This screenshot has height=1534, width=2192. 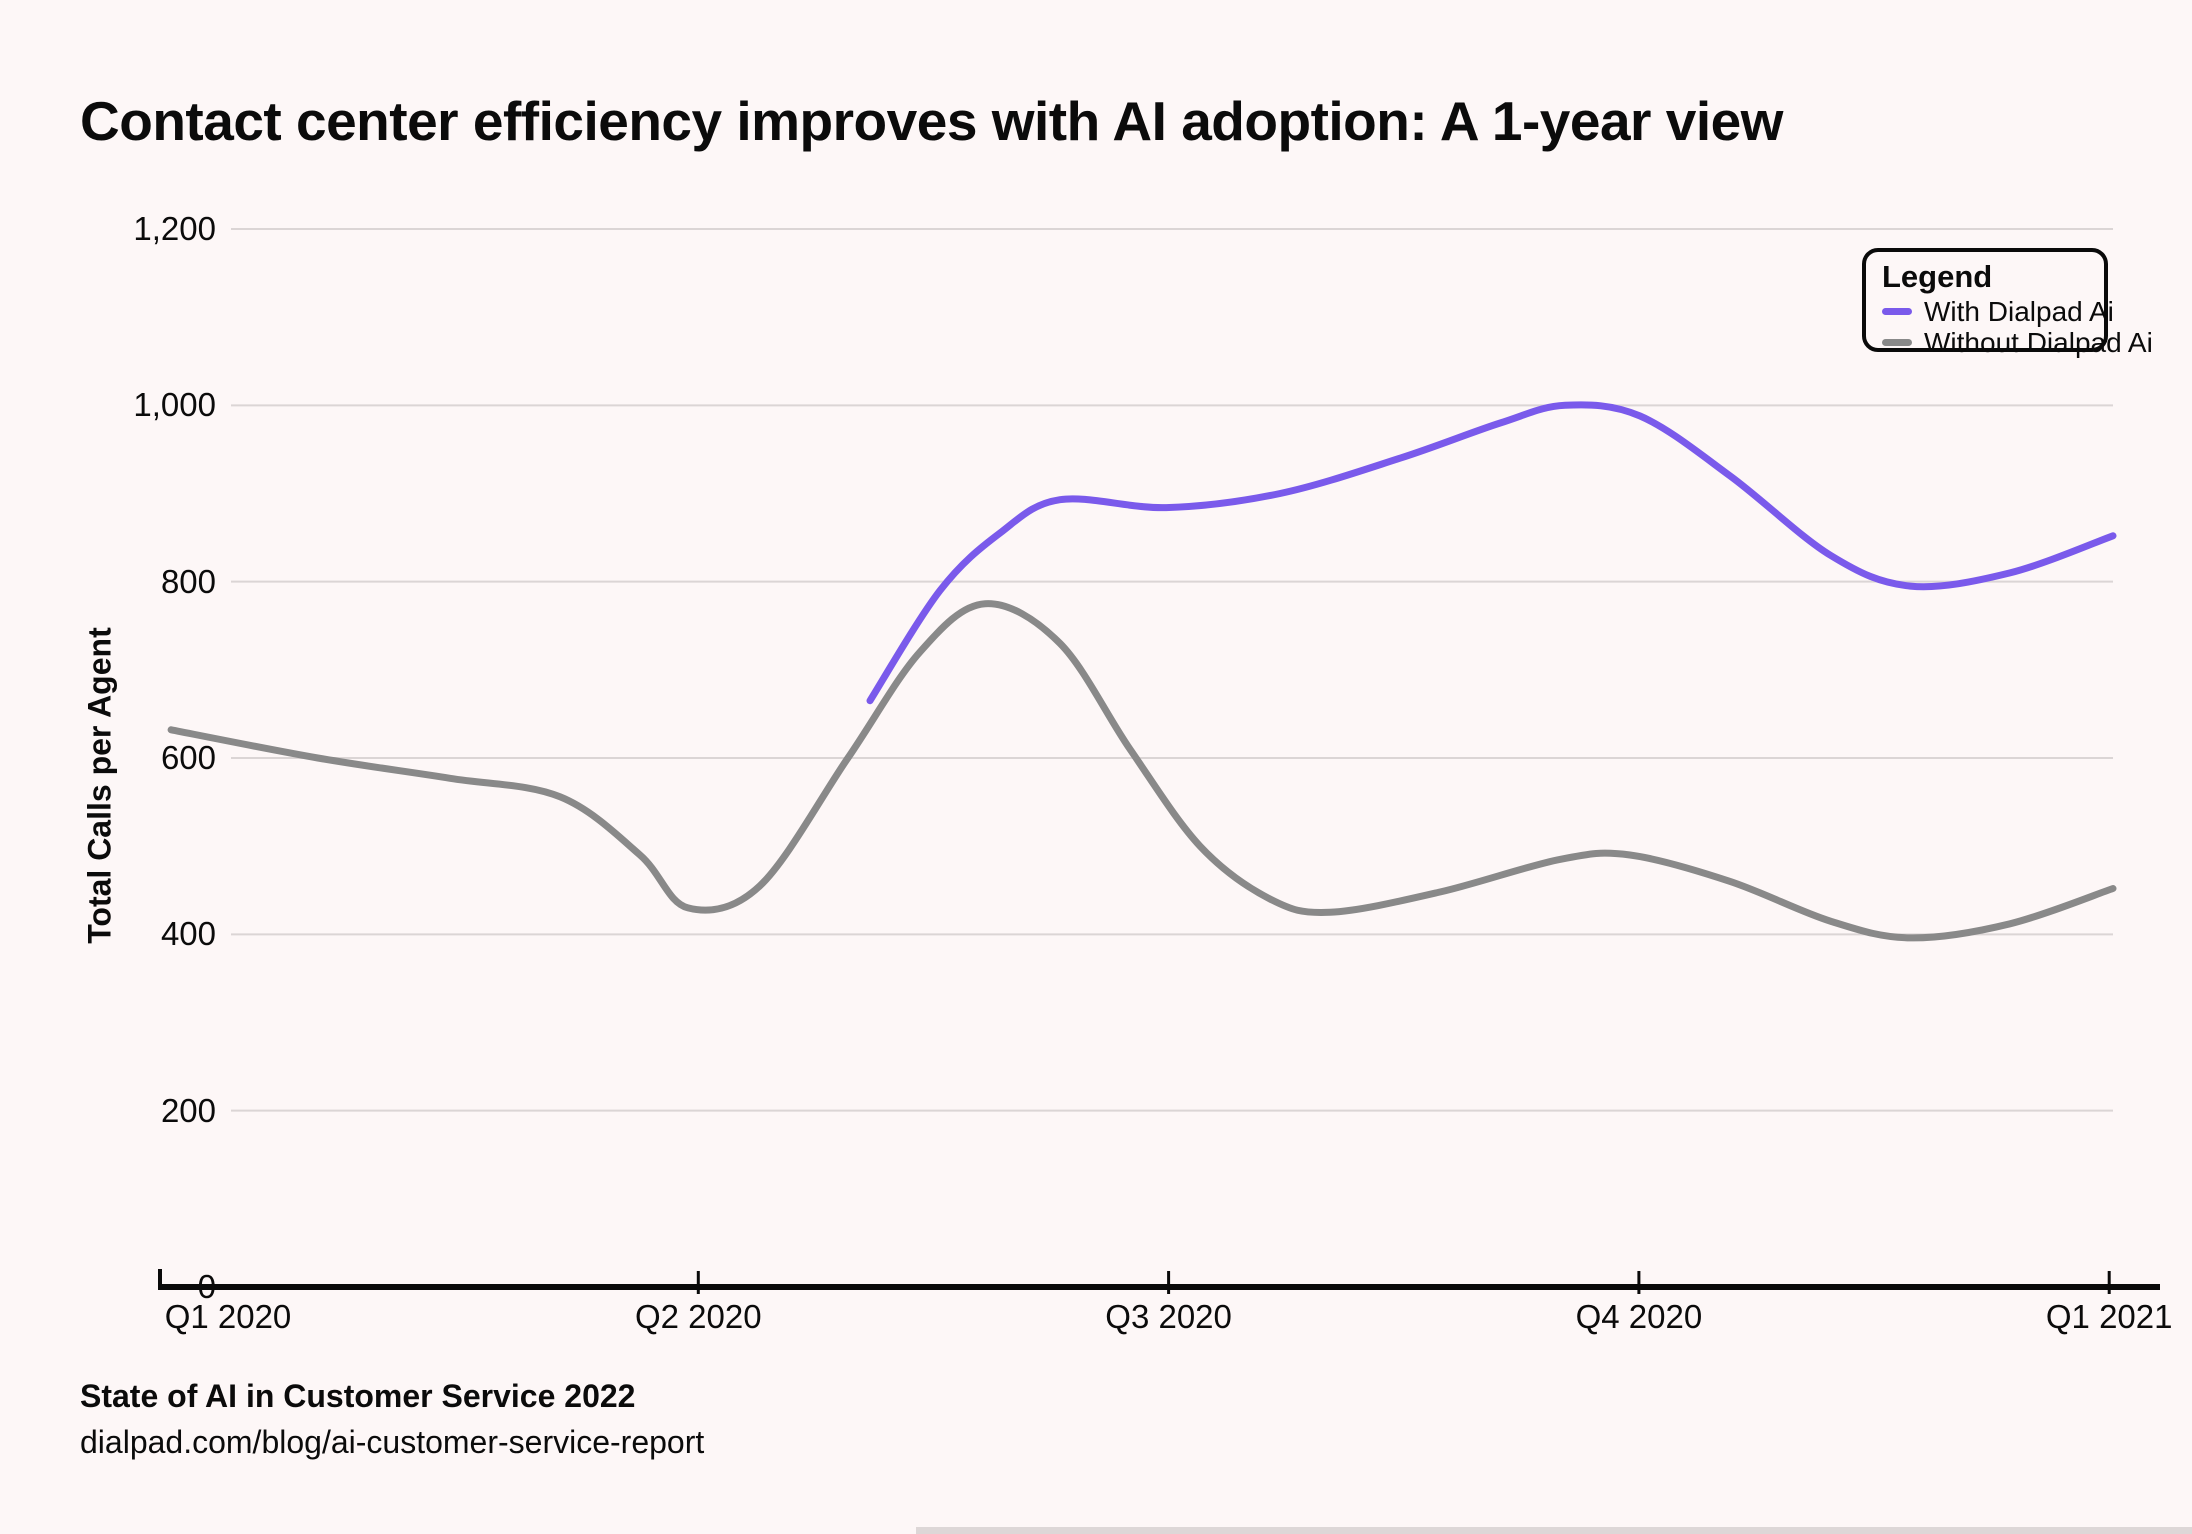 I want to click on x-tick-label-q3-2020: Q3 2020, so click(x=1168, y=1316).